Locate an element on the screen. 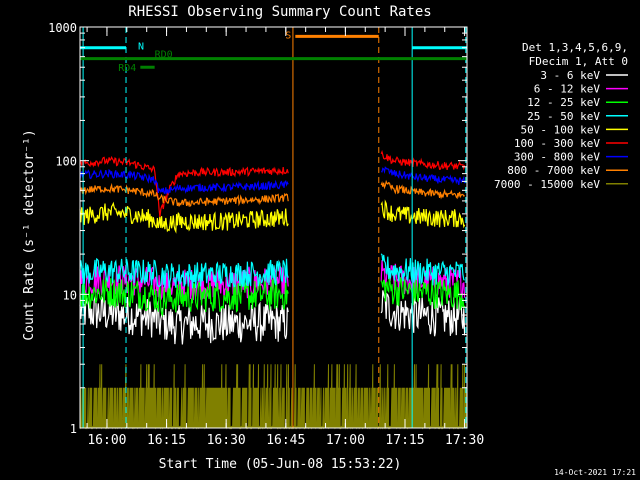 This screenshot has height=480, width=640. annotation-label: RD4 is located at coordinates (127, 68).